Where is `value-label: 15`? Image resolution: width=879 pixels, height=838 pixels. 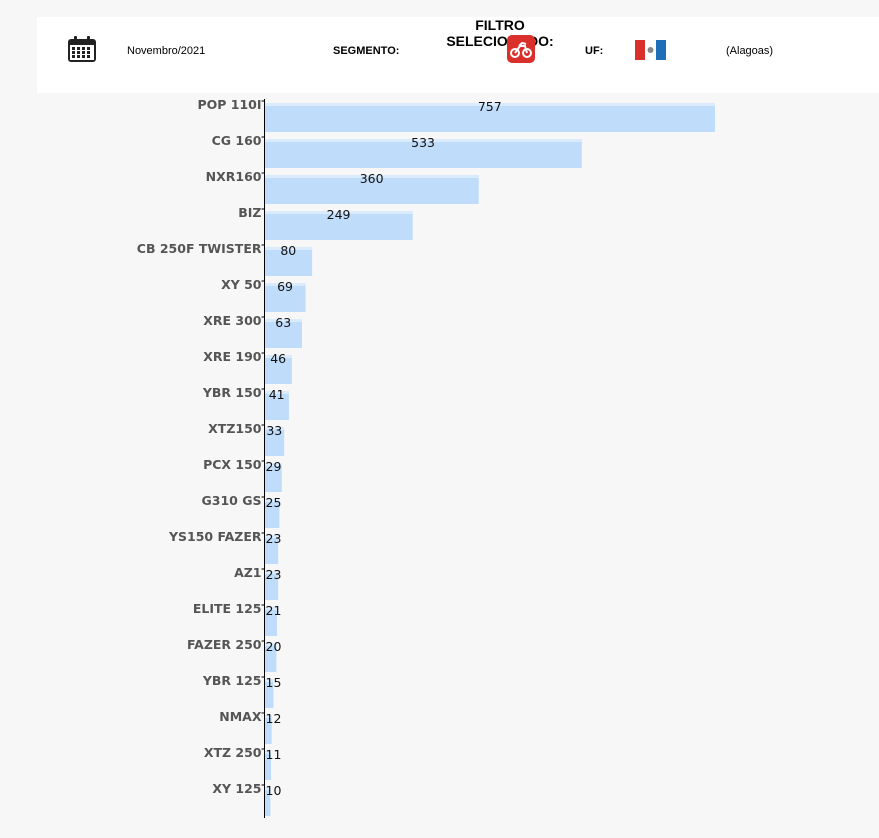 value-label: 15 is located at coordinates (274, 682).